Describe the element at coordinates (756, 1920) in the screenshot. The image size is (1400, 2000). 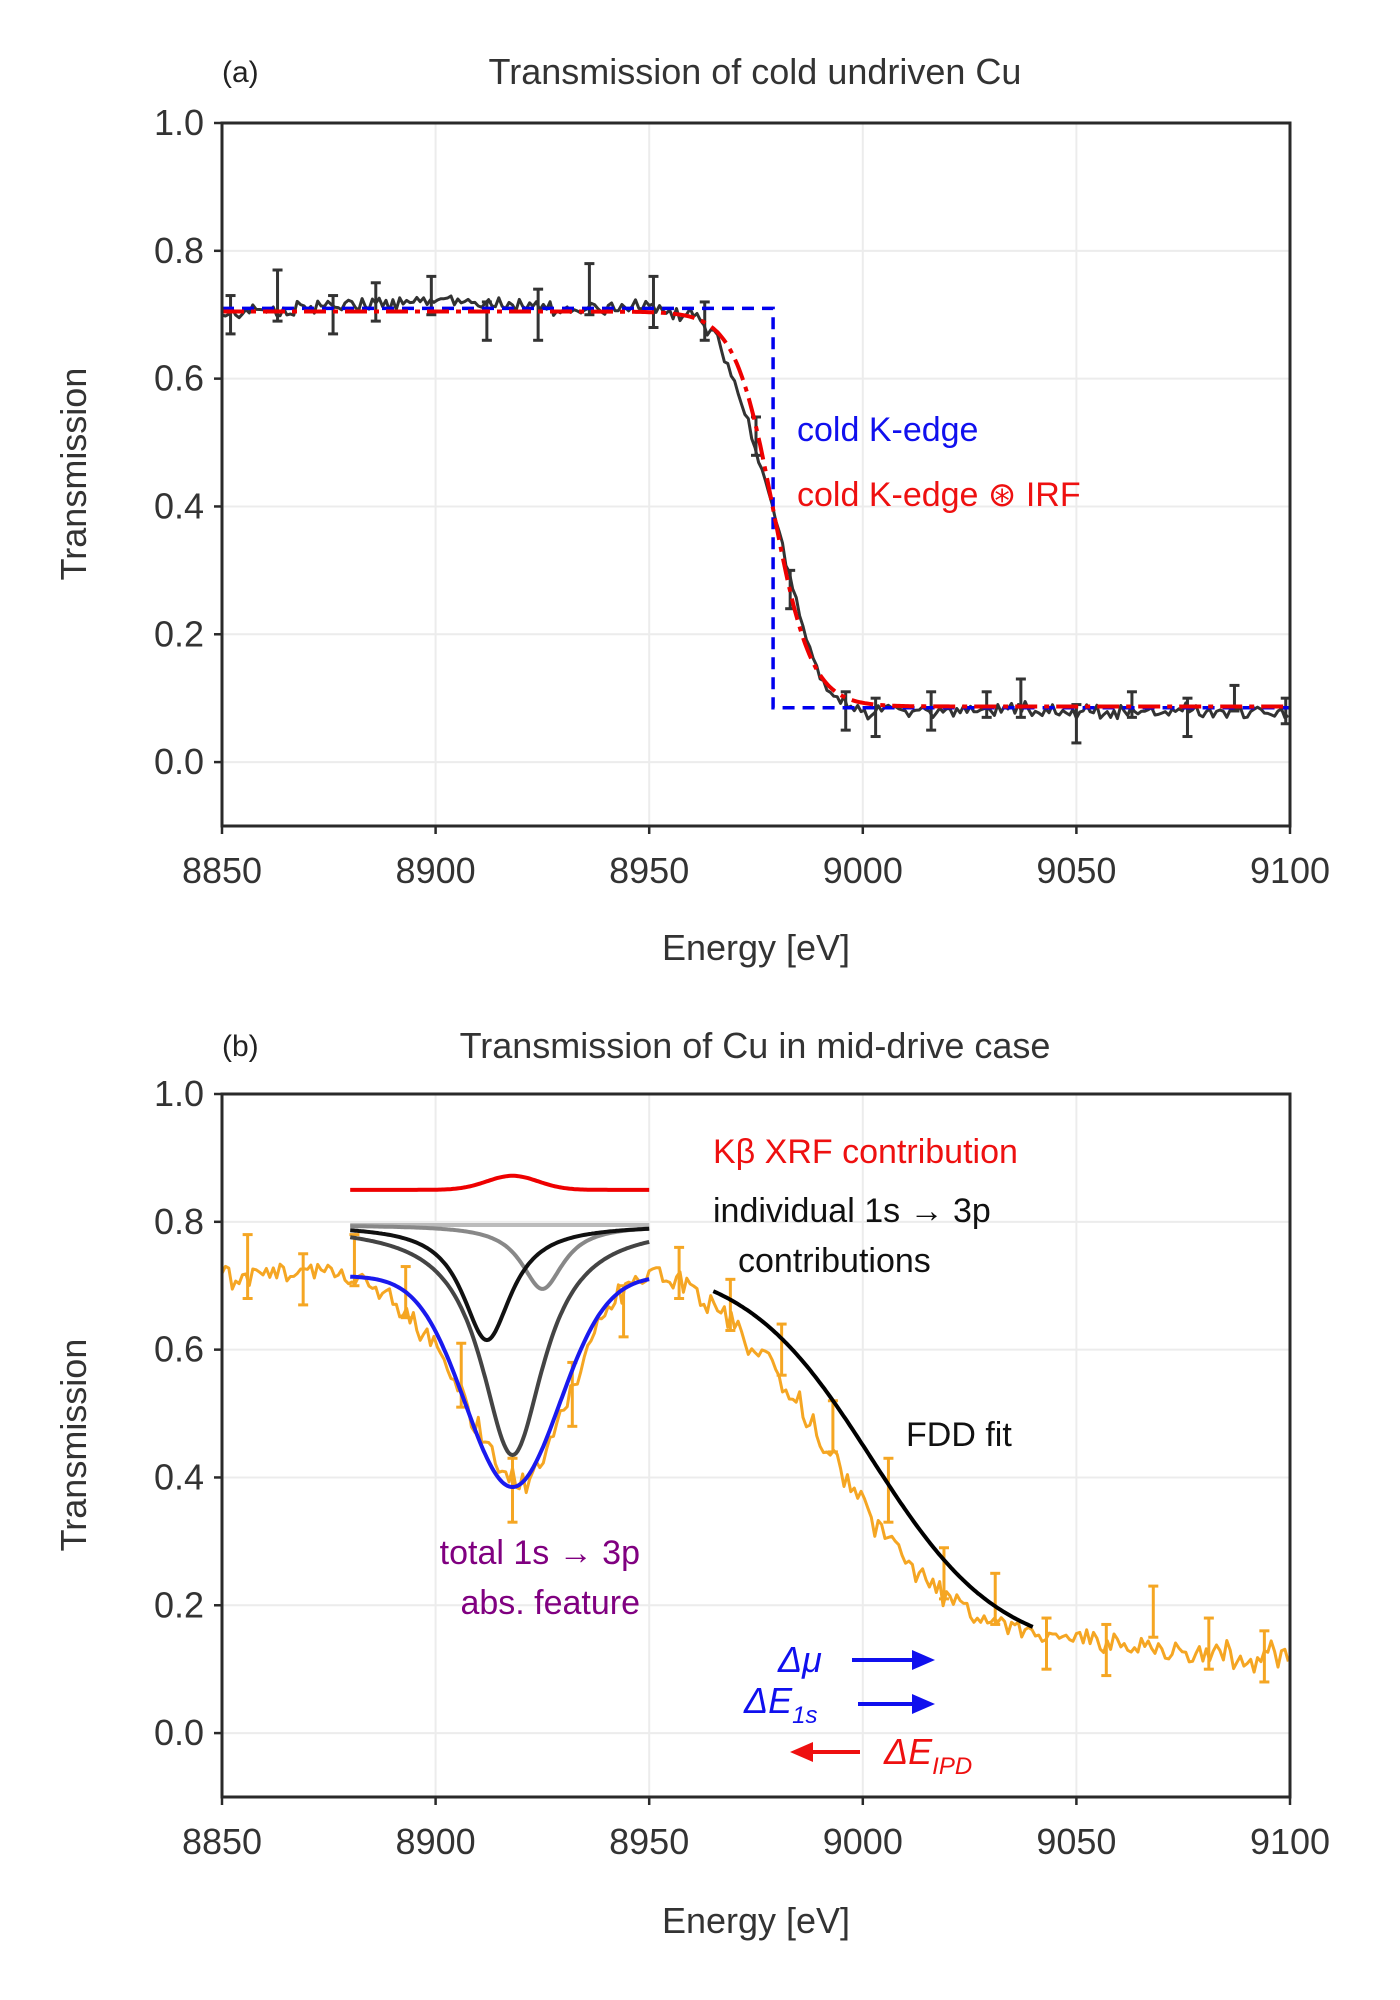
I see `panel-b-xlabel: Energy [eV]` at that location.